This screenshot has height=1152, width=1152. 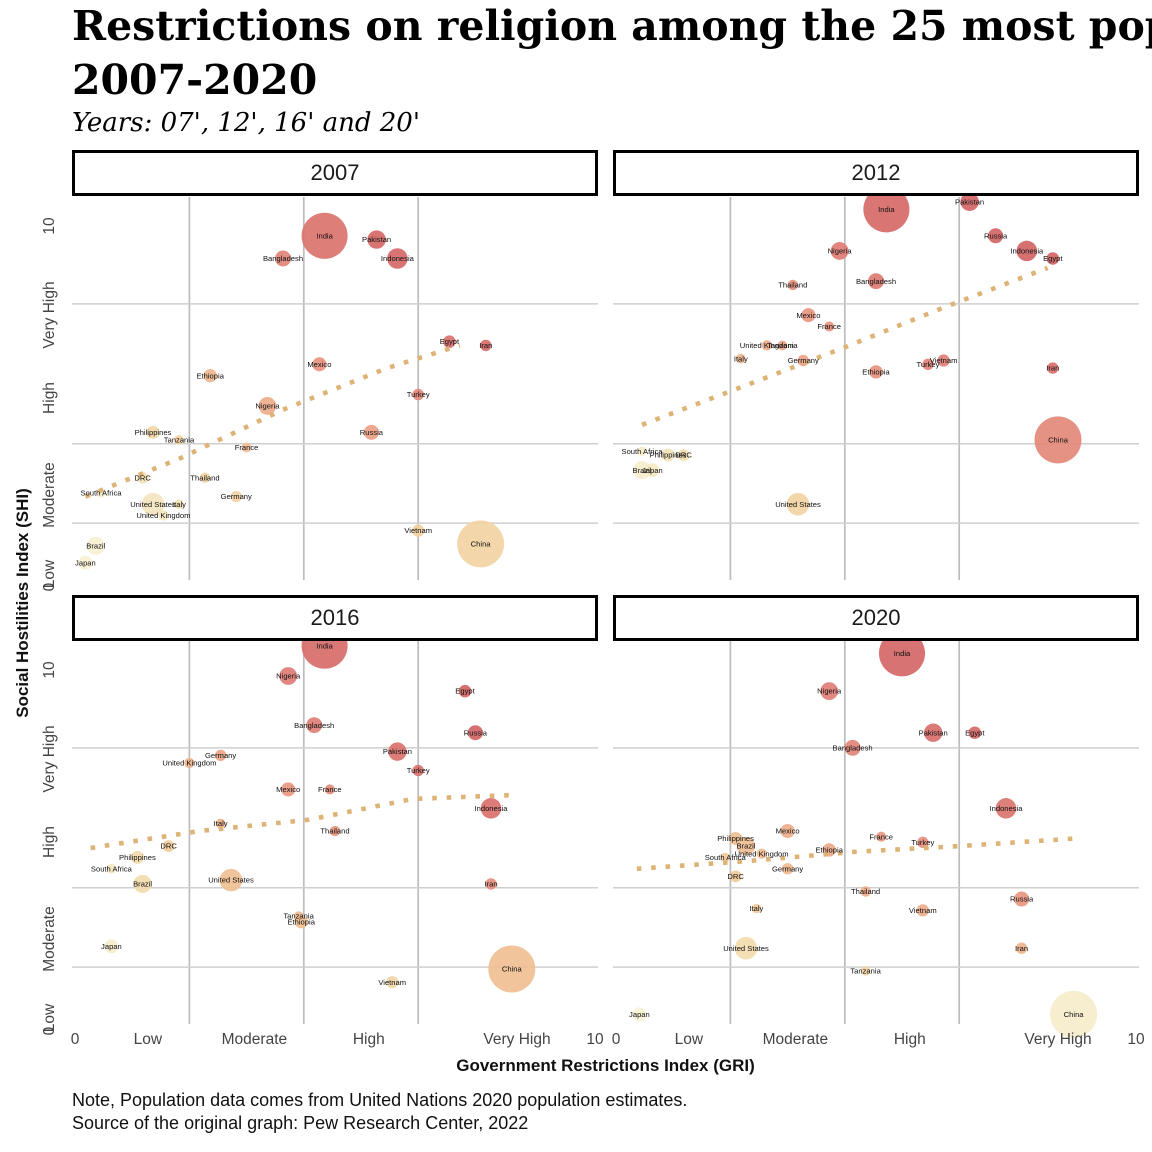 I want to click on y-tick-label: Moderate, so click(x=49, y=938).